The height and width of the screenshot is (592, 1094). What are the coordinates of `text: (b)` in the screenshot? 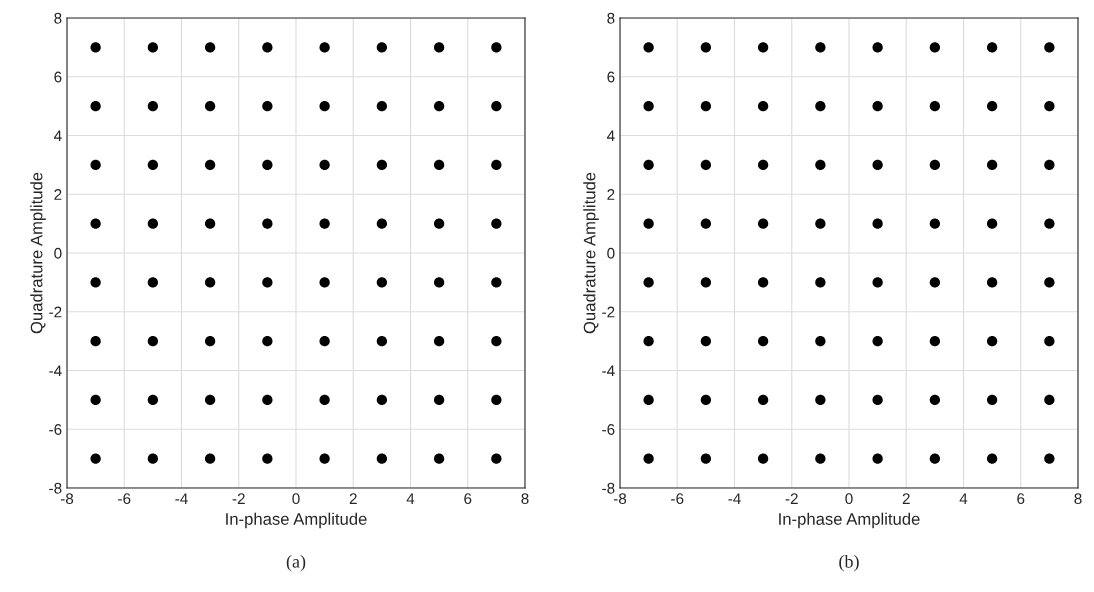 It's located at (849, 563).